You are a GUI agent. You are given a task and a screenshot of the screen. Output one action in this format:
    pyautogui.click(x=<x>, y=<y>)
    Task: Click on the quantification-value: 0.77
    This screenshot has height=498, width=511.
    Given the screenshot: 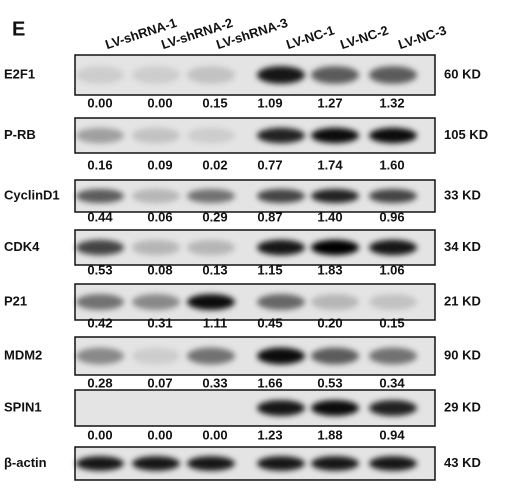 What is the action you would take?
    pyautogui.click(x=269, y=164)
    